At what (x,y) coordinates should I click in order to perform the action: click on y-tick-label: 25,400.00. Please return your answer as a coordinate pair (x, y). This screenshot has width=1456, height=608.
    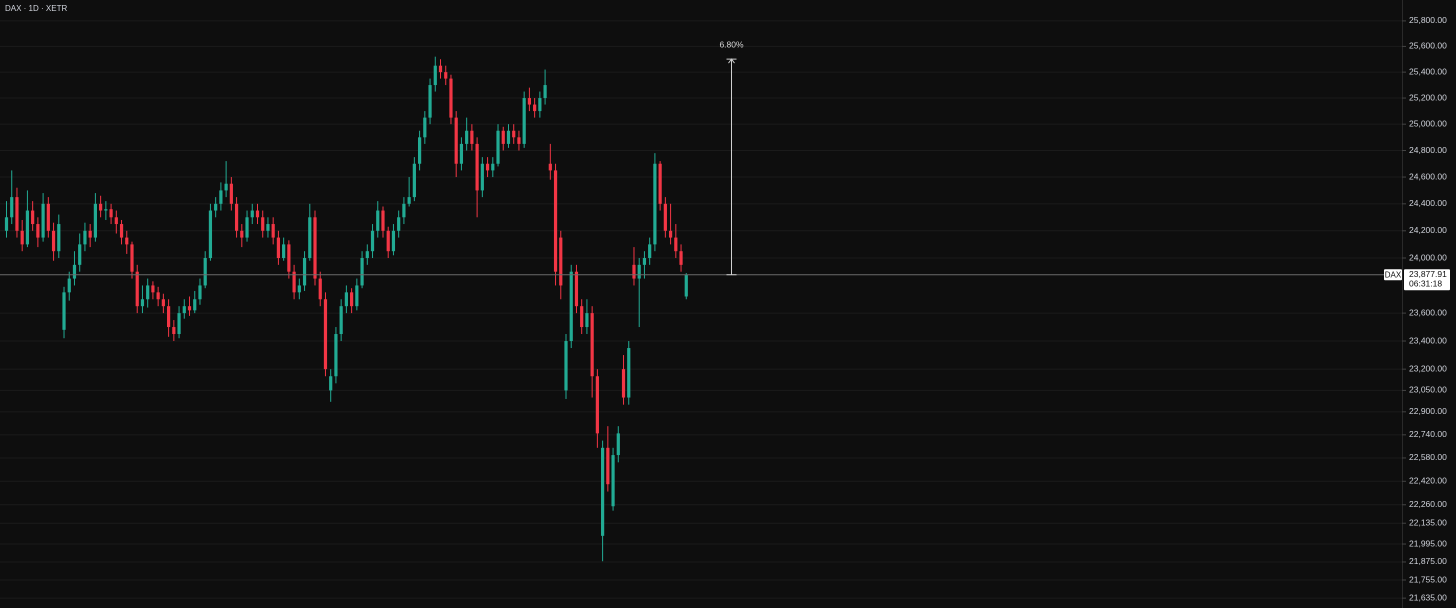
    Looking at the image, I should click on (1428, 71).